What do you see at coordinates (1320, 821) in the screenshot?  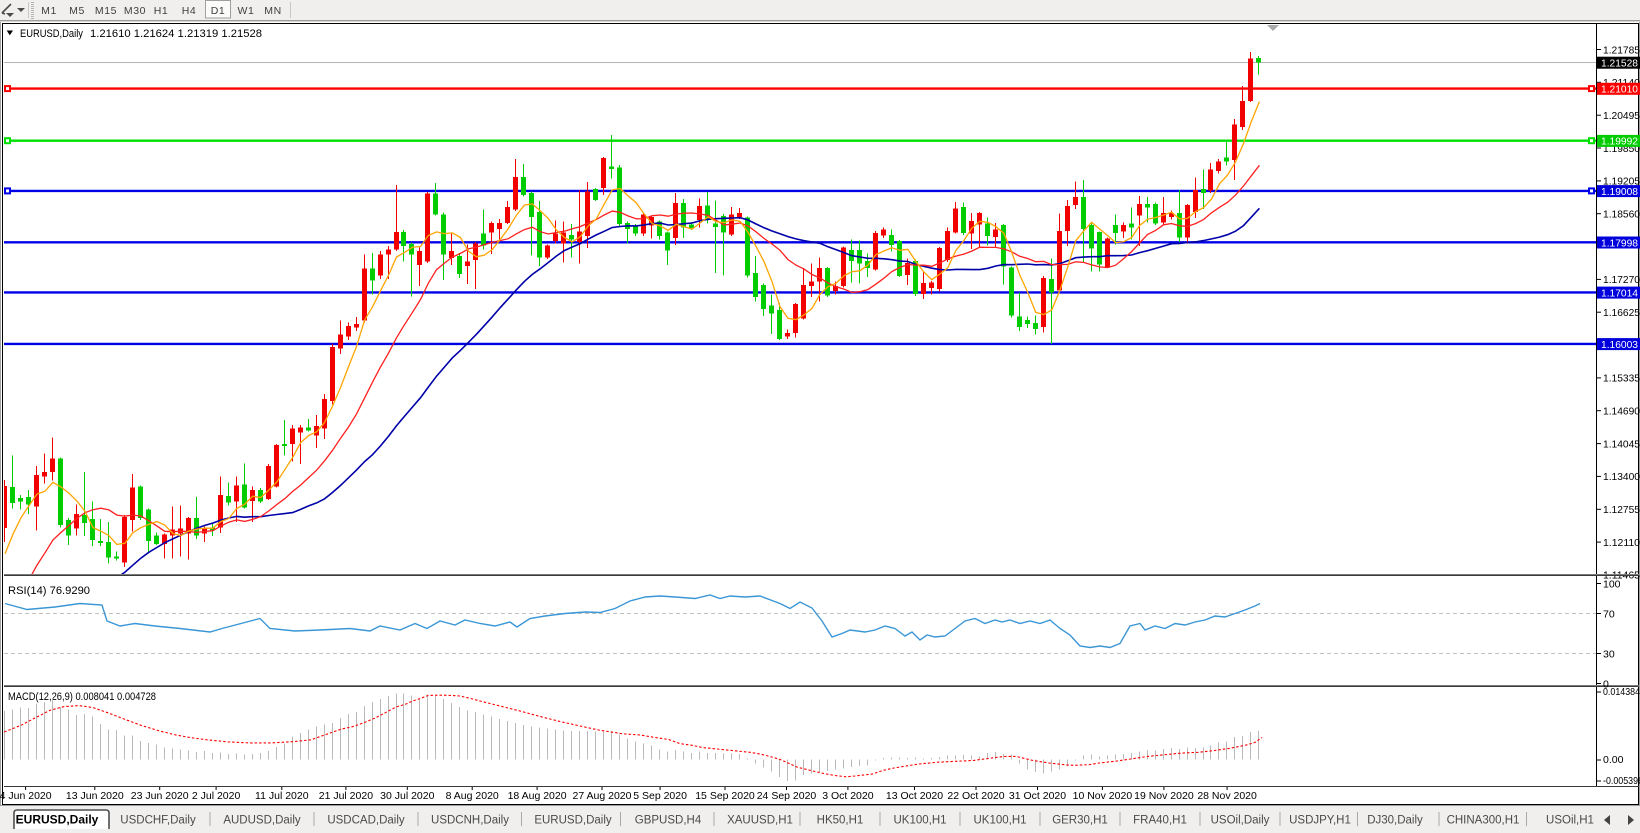 I see `svg-text: USDJPY,H1` at bounding box center [1320, 821].